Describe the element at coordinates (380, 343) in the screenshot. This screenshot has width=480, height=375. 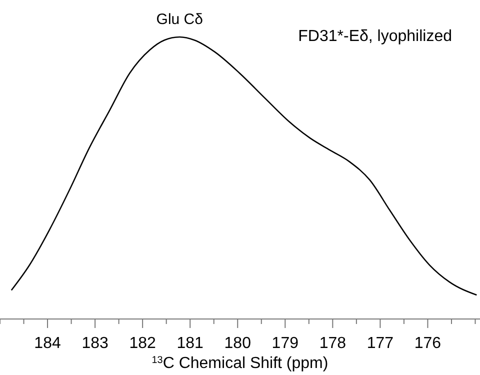
I see `x-tick-label: 177` at that location.